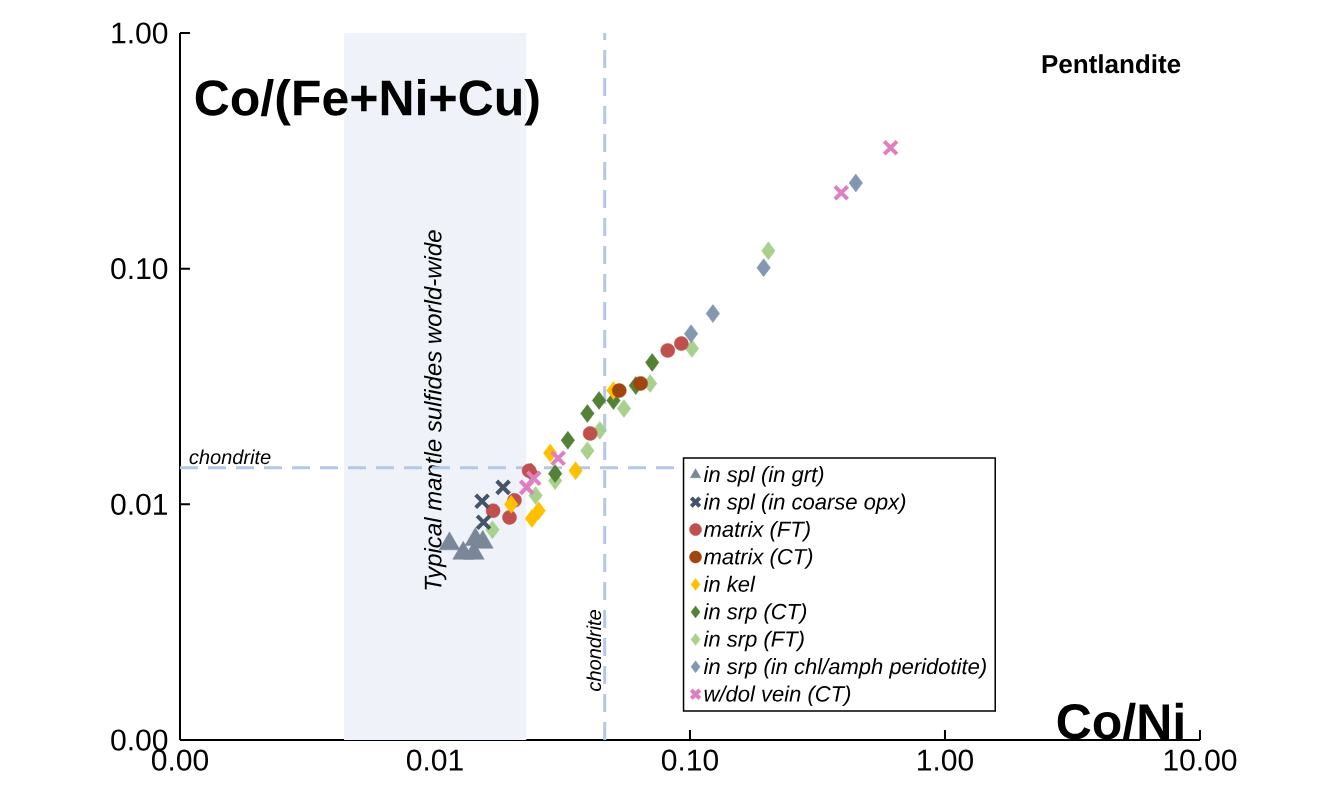  Describe the element at coordinates (777, 696) in the screenshot. I see `legend-label: w/dol vein (CT)` at that location.